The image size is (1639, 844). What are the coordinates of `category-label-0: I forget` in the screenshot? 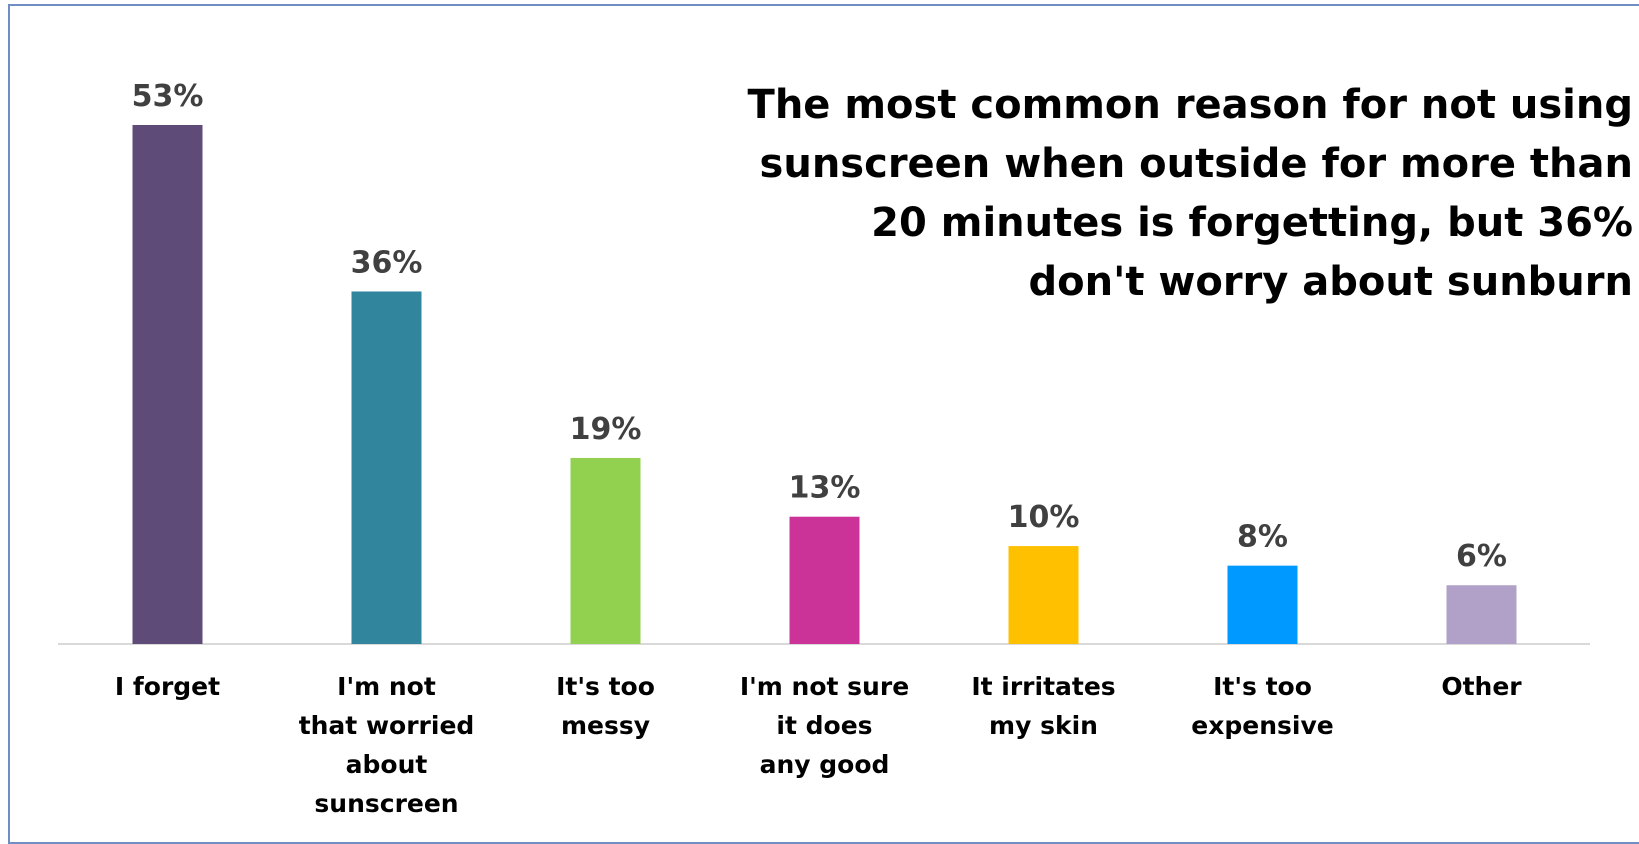 It's located at (167, 686).